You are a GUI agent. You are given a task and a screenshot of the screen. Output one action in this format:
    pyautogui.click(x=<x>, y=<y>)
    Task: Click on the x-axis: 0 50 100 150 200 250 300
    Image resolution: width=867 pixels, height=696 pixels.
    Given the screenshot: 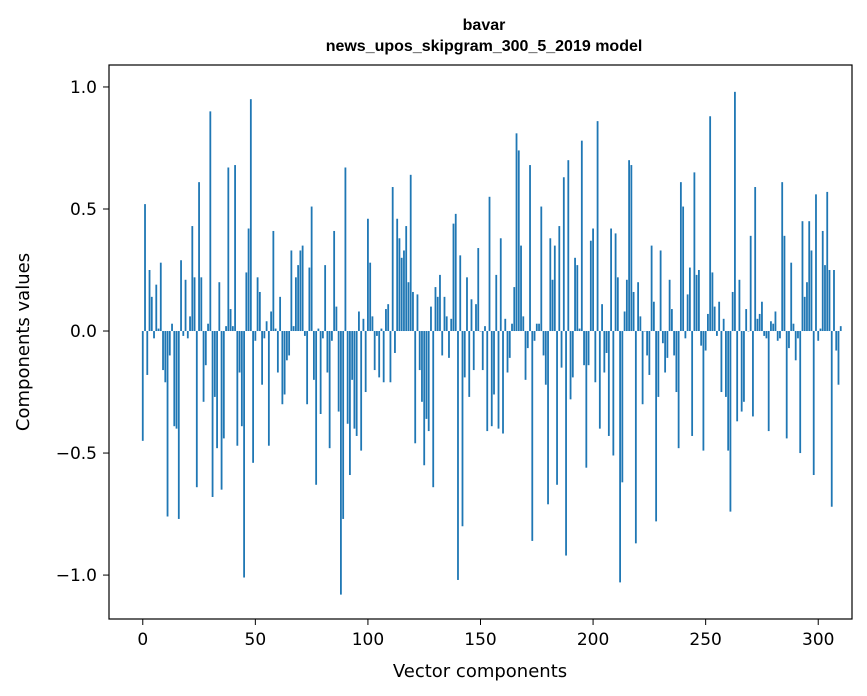 What is the action you would take?
    pyautogui.click(x=485, y=634)
    